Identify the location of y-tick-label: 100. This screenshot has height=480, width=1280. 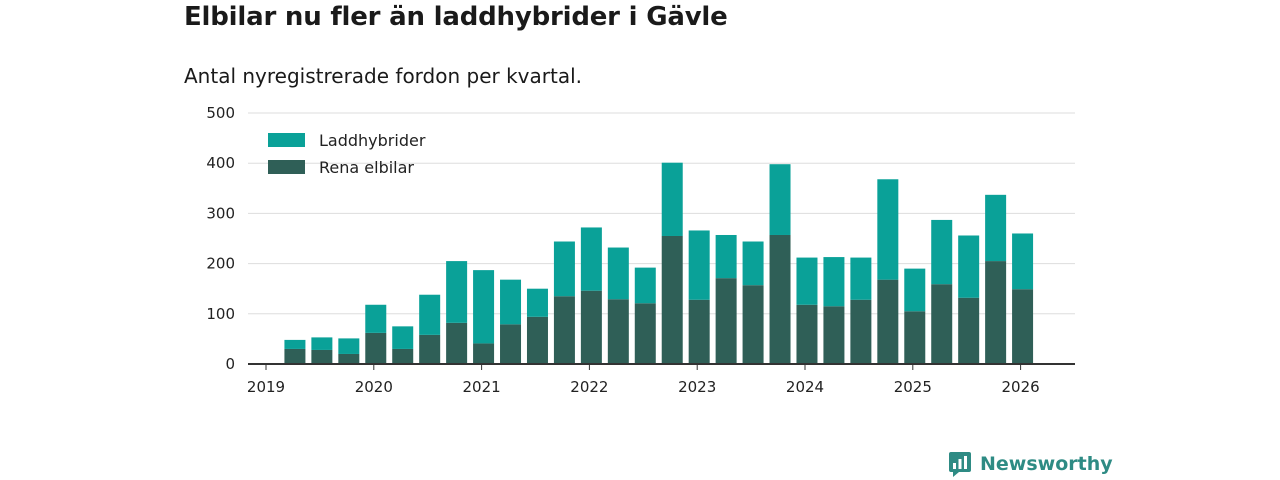
(220, 314).